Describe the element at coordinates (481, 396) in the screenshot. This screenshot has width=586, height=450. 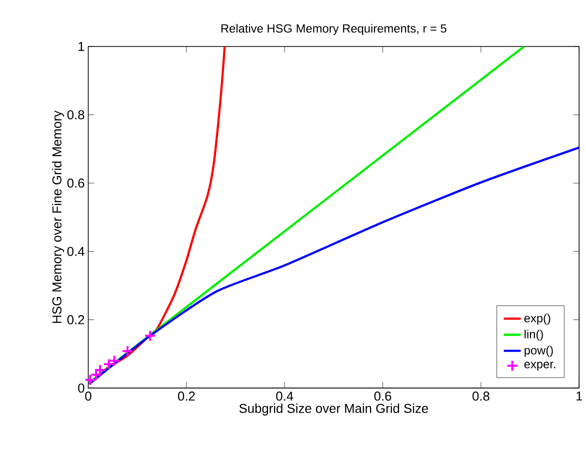
I see `x-tick-label: 0.8` at that location.